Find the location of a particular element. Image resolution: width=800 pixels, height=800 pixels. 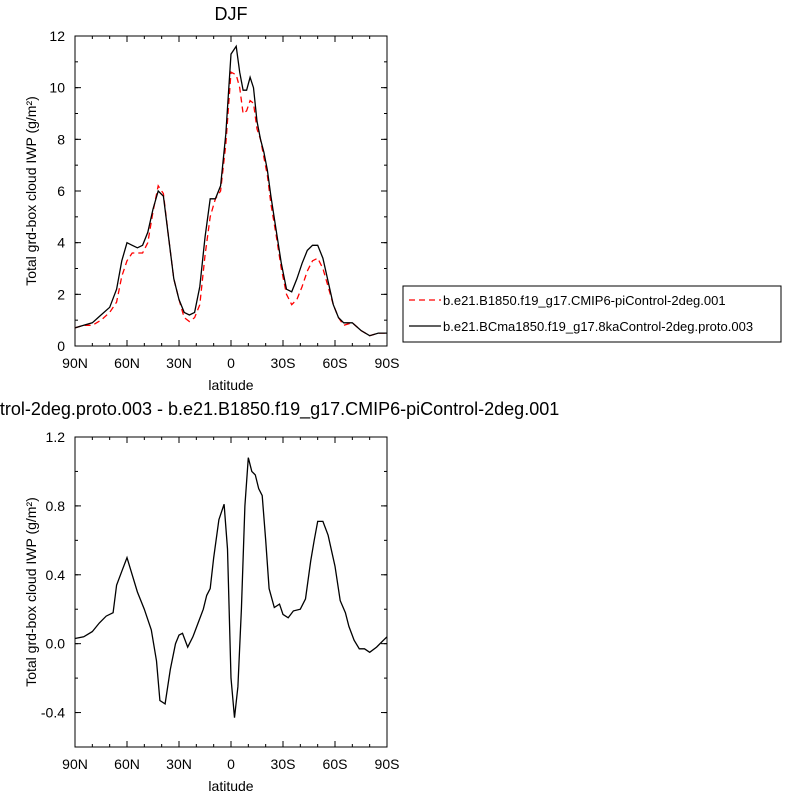

y-tick-label: 0.4 is located at coordinates (56, 575).